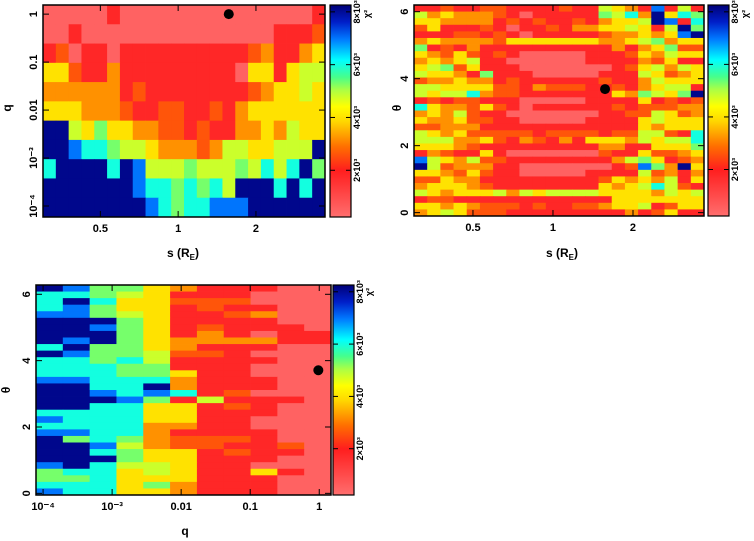 The image size is (754, 541). What do you see at coordinates (34, 61) in the screenshot?
I see `y-tick-label: 0.1` at bounding box center [34, 61].